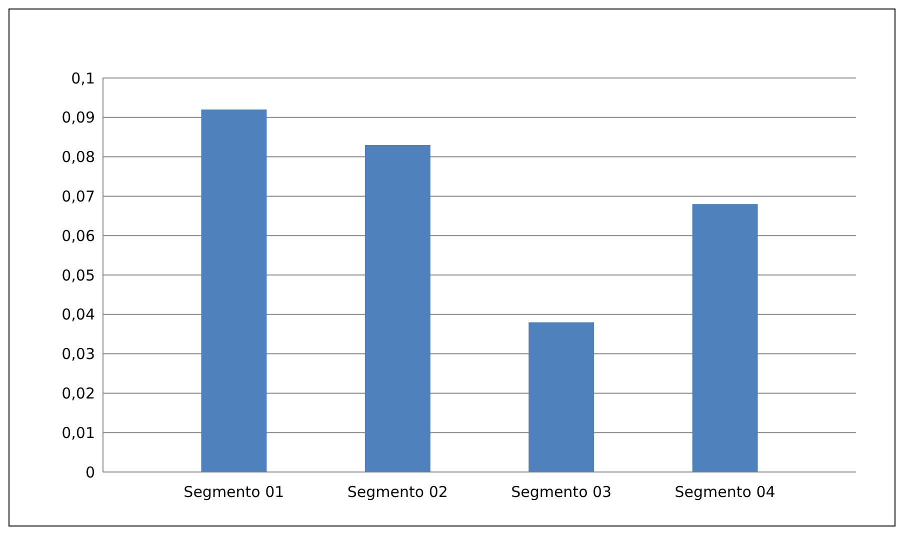 Image resolution: width=904 pixels, height=535 pixels. Describe the element at coordinates (83, 78) in the screenshot. I see `y-tick-label: 0,1` at that location.